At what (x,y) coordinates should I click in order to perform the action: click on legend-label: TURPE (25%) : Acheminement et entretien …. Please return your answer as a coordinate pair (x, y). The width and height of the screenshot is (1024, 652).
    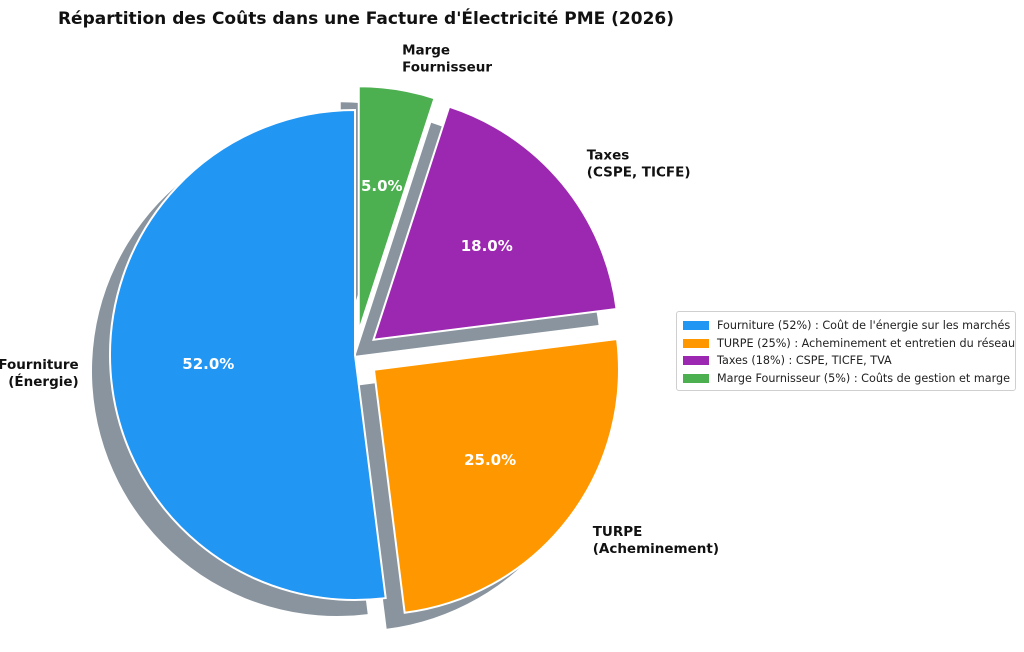
    Looking at the image, I should click on (866, 343).